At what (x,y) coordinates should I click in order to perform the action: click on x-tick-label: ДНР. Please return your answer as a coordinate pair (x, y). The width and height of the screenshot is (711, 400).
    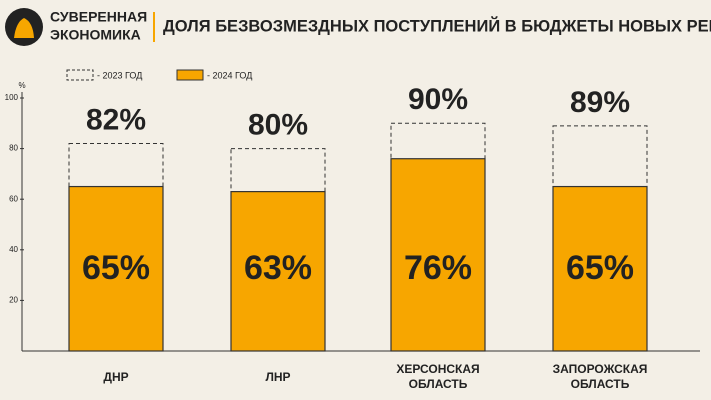
    Looking at the image, I should click on (116, 377).